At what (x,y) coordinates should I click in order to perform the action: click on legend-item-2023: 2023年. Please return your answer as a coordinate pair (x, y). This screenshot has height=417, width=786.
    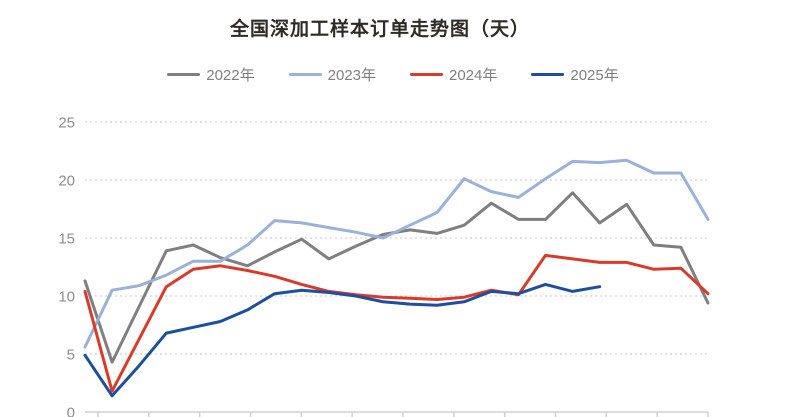
    Looking at the image, I should click on (332, 74).